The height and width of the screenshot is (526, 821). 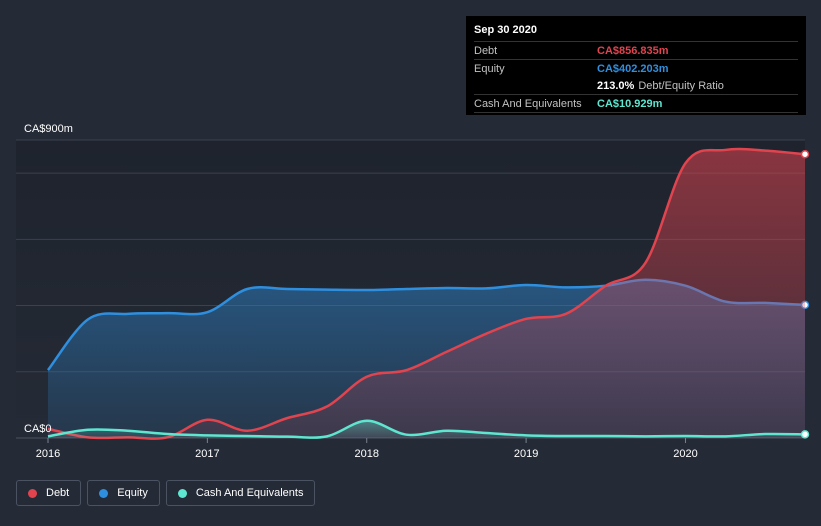 What do you see at coordinates (249, 493) in the screenshot?
I see `legend-label-cash: Cash And Equivalents` at bounding box center [249, 493].